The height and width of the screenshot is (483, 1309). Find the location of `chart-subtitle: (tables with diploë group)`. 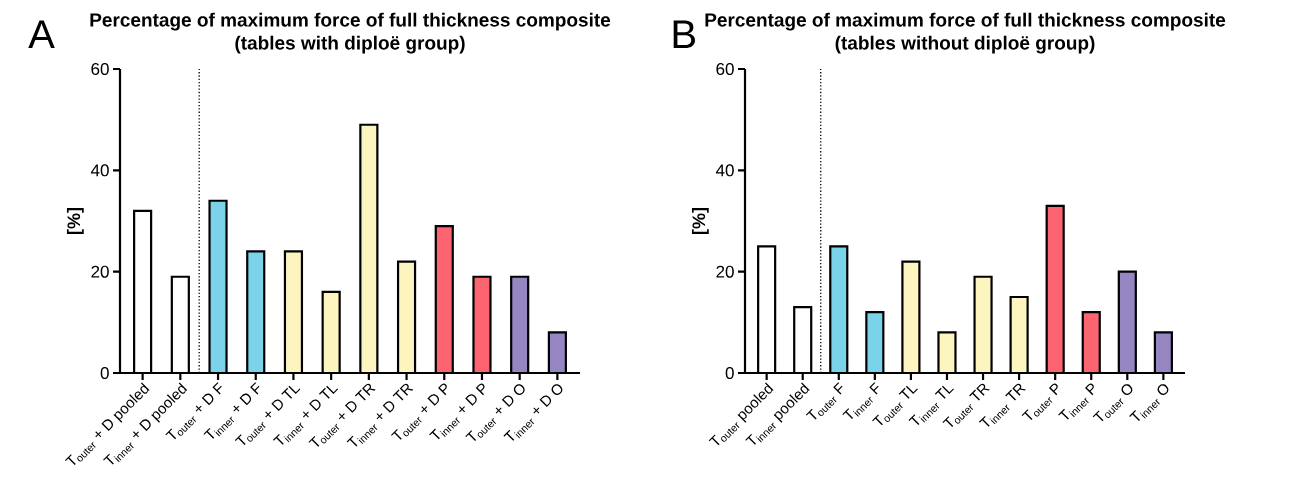

chart-subtitle: (tables with diploë group) is located at coordinates (350, 44).